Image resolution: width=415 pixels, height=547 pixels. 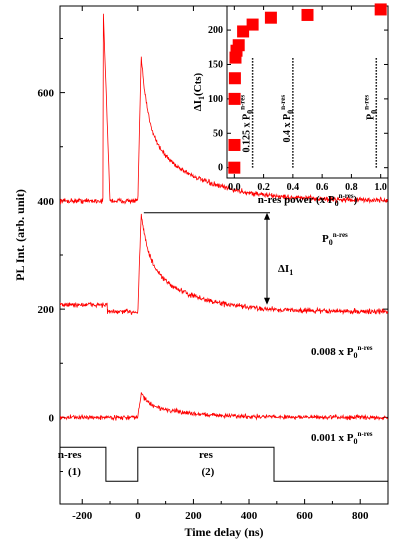 I want to click on x-tick-label: 400, so click(x=249, y=516).